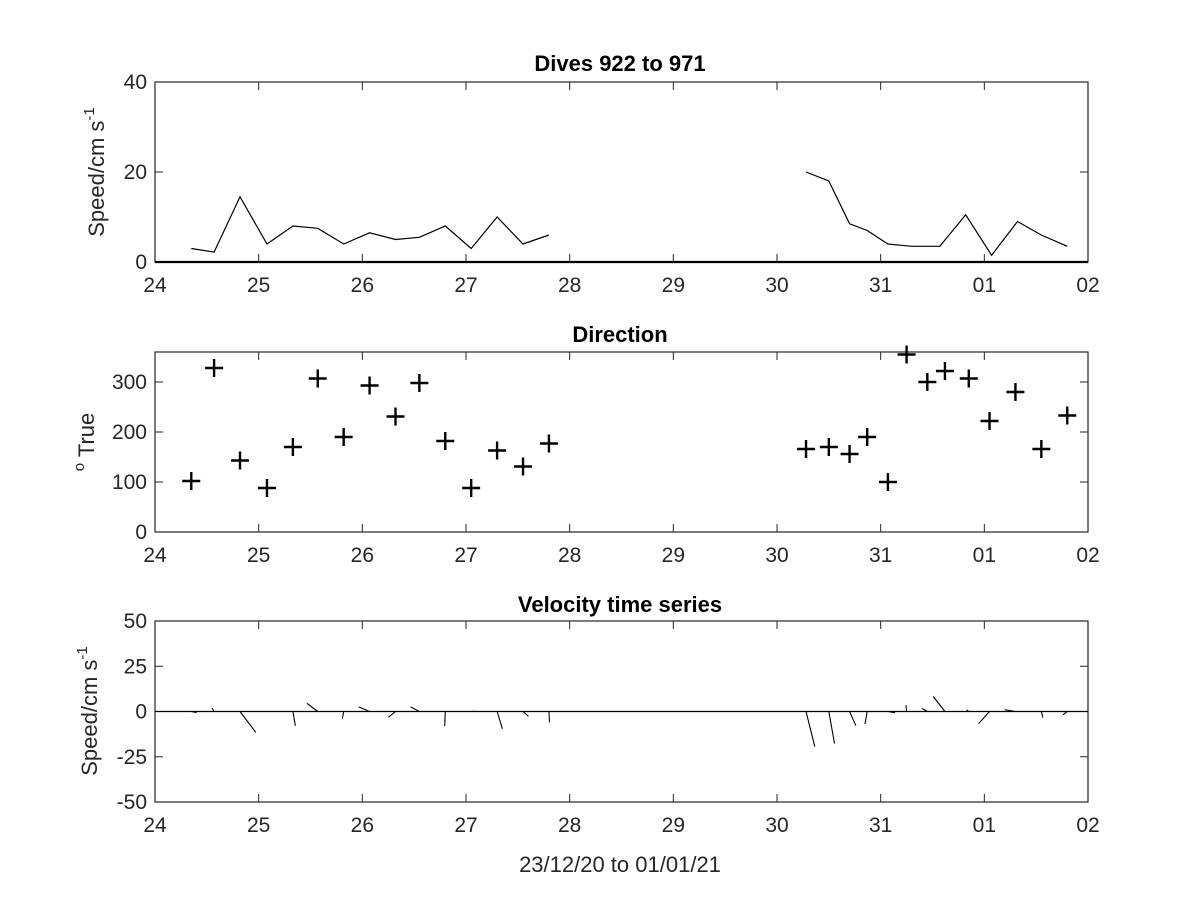  I want to click on speed-y-axis-label: Speed/cm s-1, so click(95, 172).